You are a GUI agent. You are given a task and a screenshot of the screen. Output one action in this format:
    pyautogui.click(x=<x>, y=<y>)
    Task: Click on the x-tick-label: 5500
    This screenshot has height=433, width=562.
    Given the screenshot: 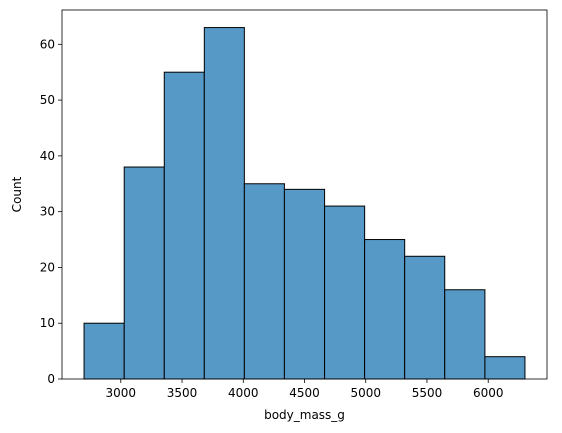 What is the action you would take?
    pyautogui.click(x=427, y=393)
    